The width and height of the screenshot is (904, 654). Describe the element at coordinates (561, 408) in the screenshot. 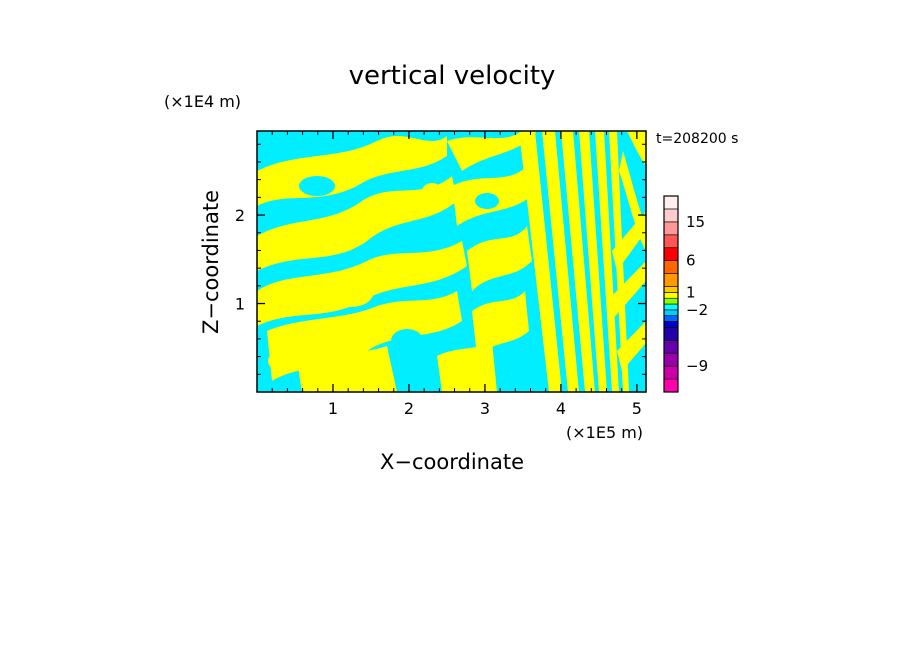

I see `x-tick-label: 4` at that location.